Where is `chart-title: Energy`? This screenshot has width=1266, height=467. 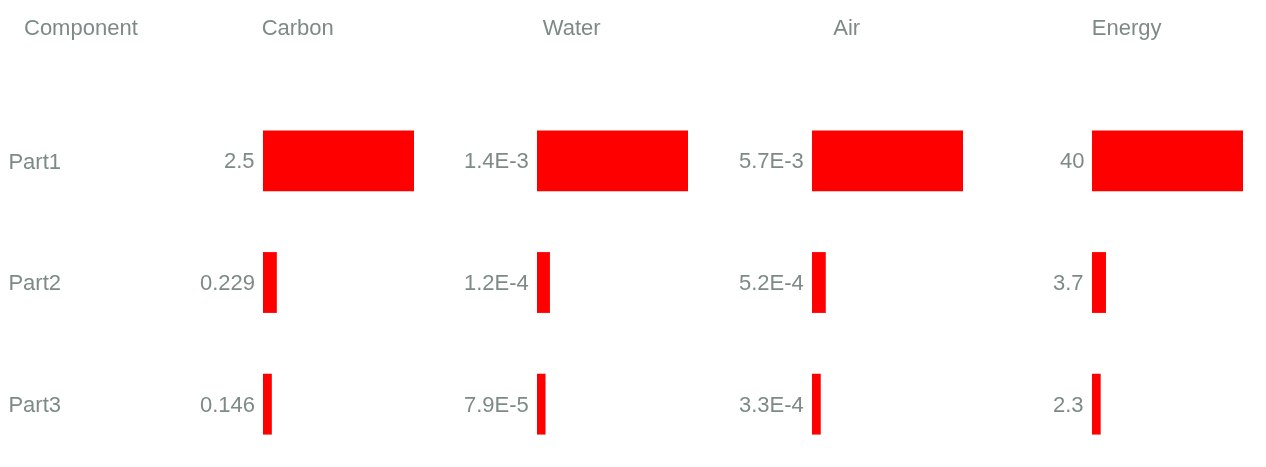 chart-title: Energy is located at coordinates (1126, 27).